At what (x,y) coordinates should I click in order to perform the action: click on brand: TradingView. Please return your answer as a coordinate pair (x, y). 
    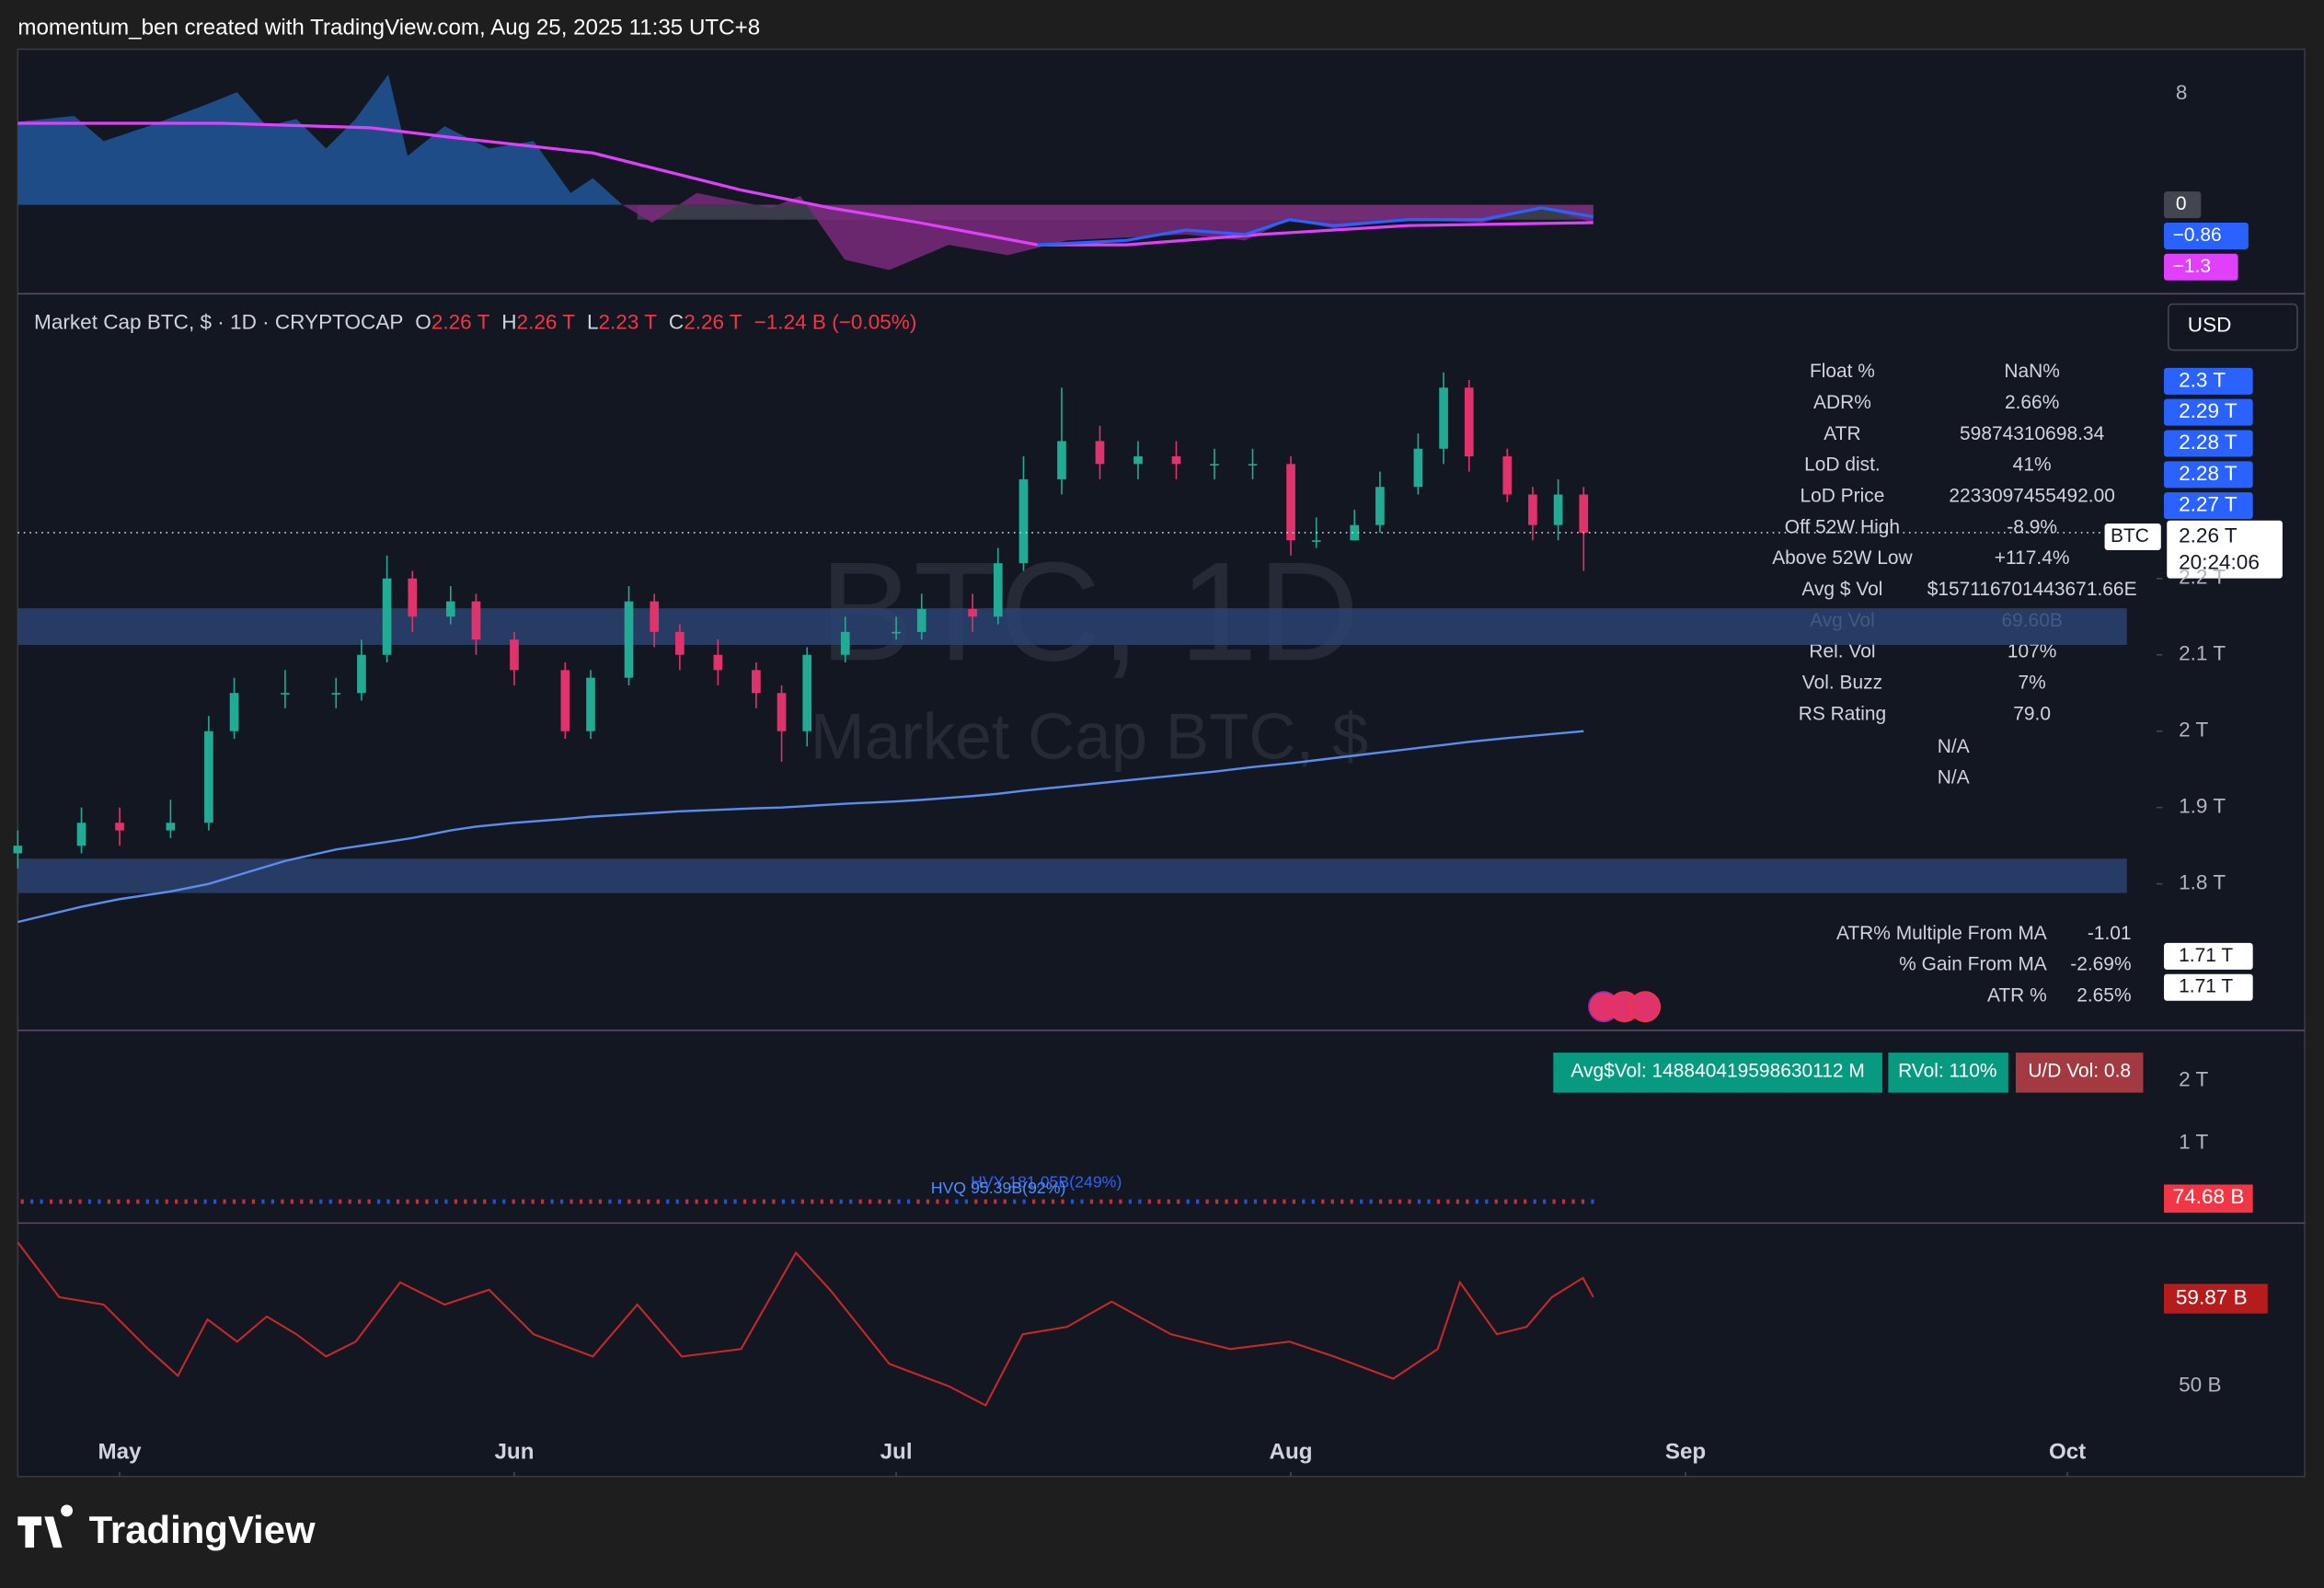
    Looking at the image, I should click on (167, 1527).